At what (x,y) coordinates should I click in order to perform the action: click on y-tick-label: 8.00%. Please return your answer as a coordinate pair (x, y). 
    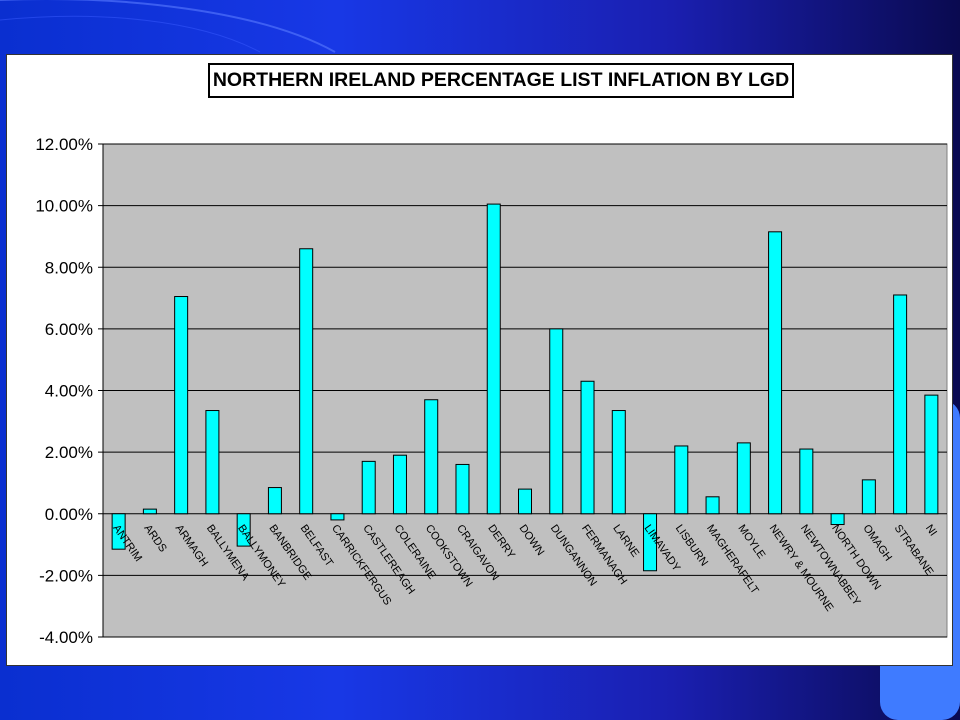
    Looking at the image, I should click on (69, 267).